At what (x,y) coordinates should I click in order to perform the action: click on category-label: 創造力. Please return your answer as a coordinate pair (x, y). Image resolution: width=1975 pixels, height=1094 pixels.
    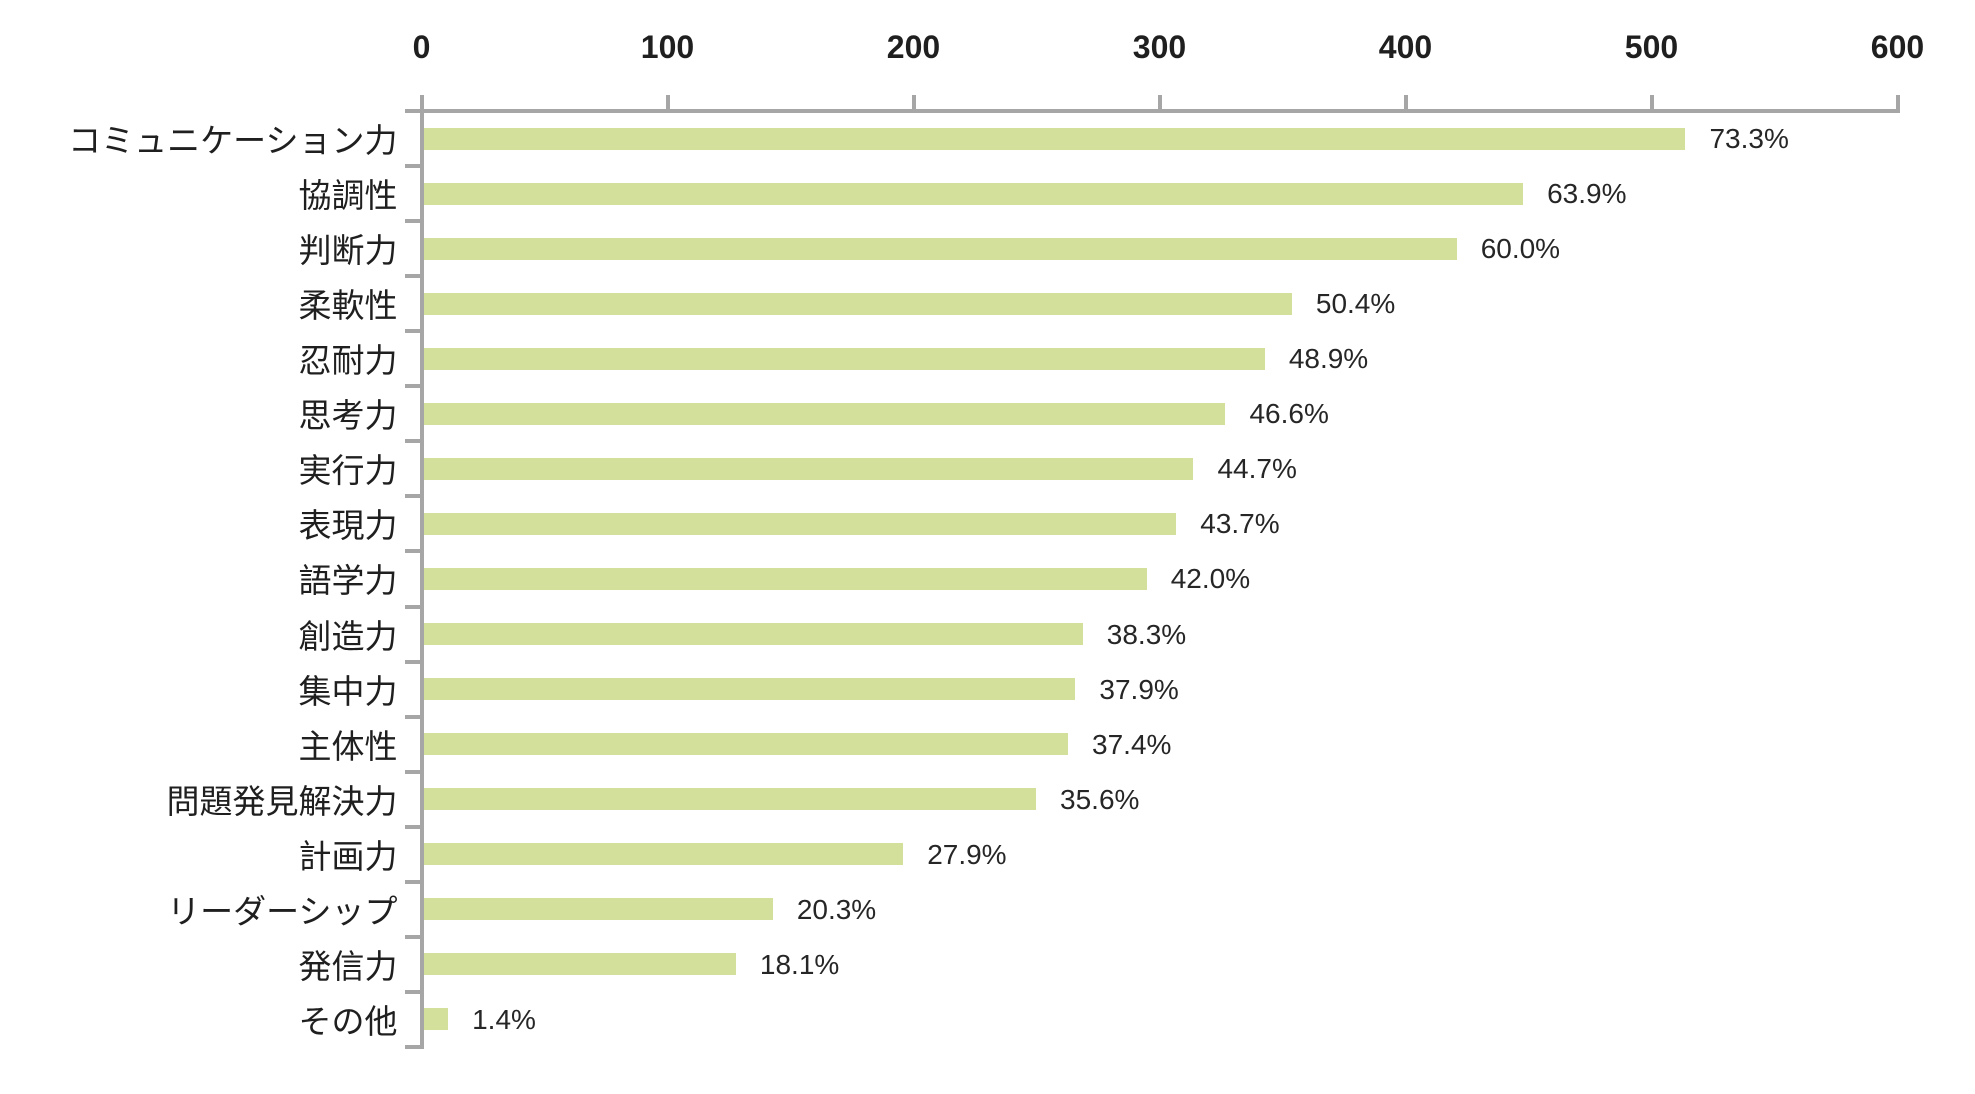
    Looking at the image, I should click on (348, 636).